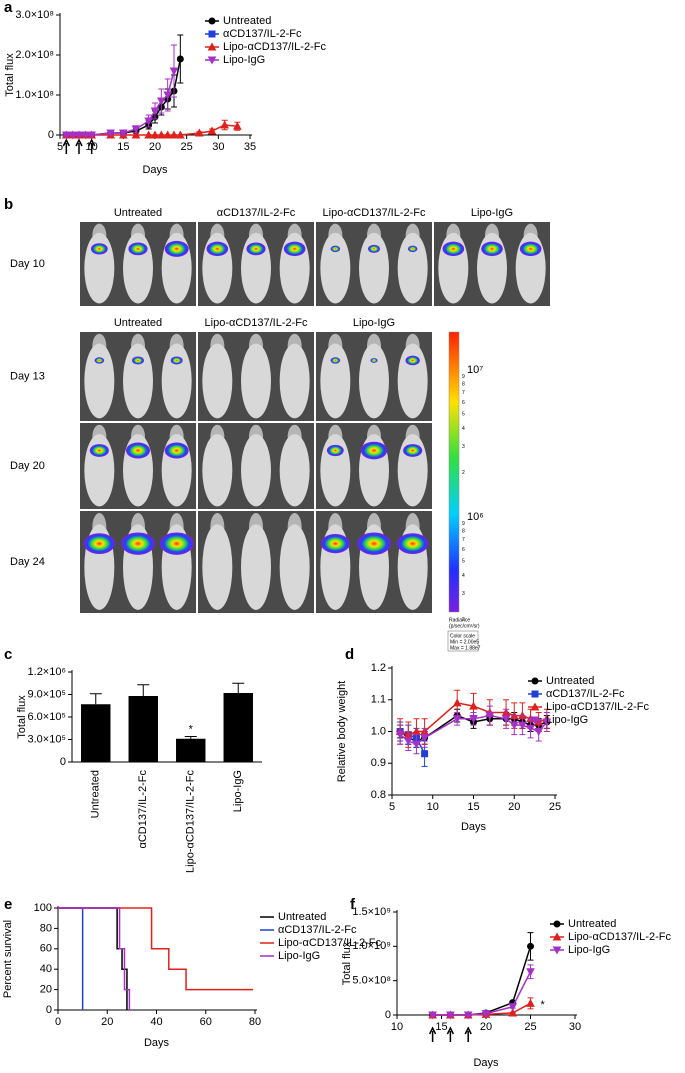 This screenshot has width=685, height=1073. What do you see at coordinates (107, 1022) in the screenshot?
I see `x-tick-label: 20` at bounding box center [107, 1022].